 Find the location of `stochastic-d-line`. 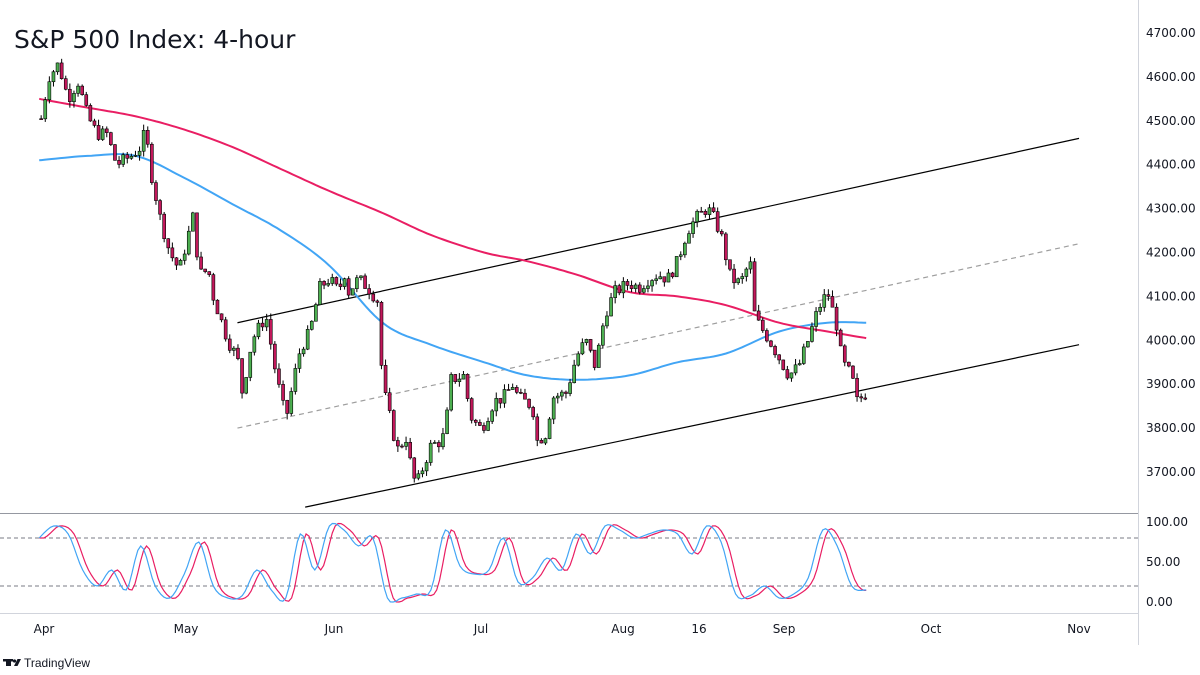

stochastic-d-line is located at coordinates (453, 562).